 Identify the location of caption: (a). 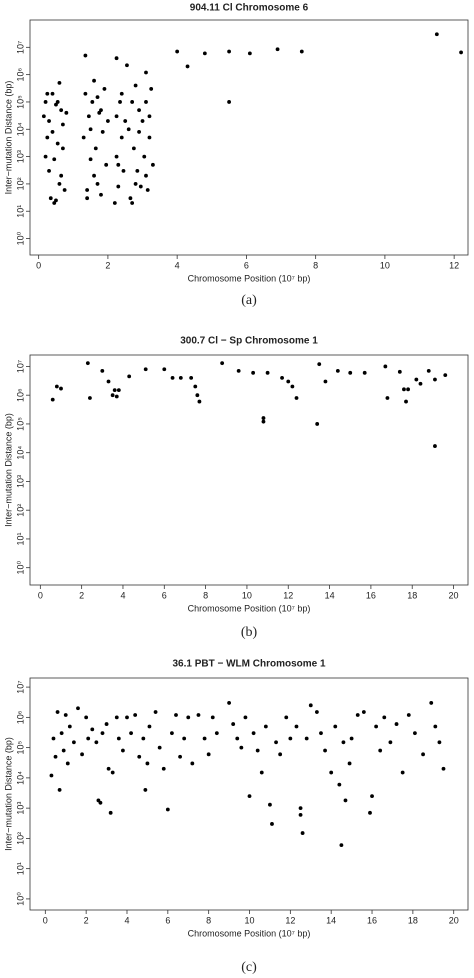
(249, 300).